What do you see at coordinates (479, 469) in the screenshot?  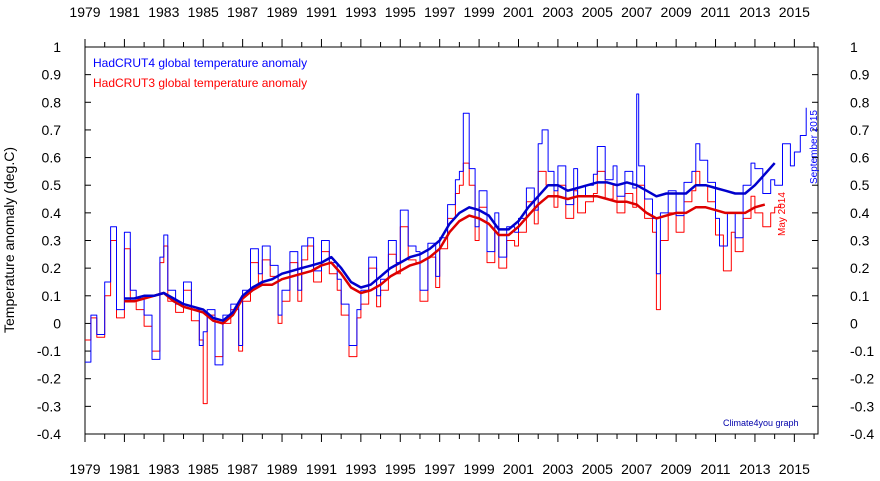 I see `x-tick-label-bottom: 1999` at bounding box center [479, 469].